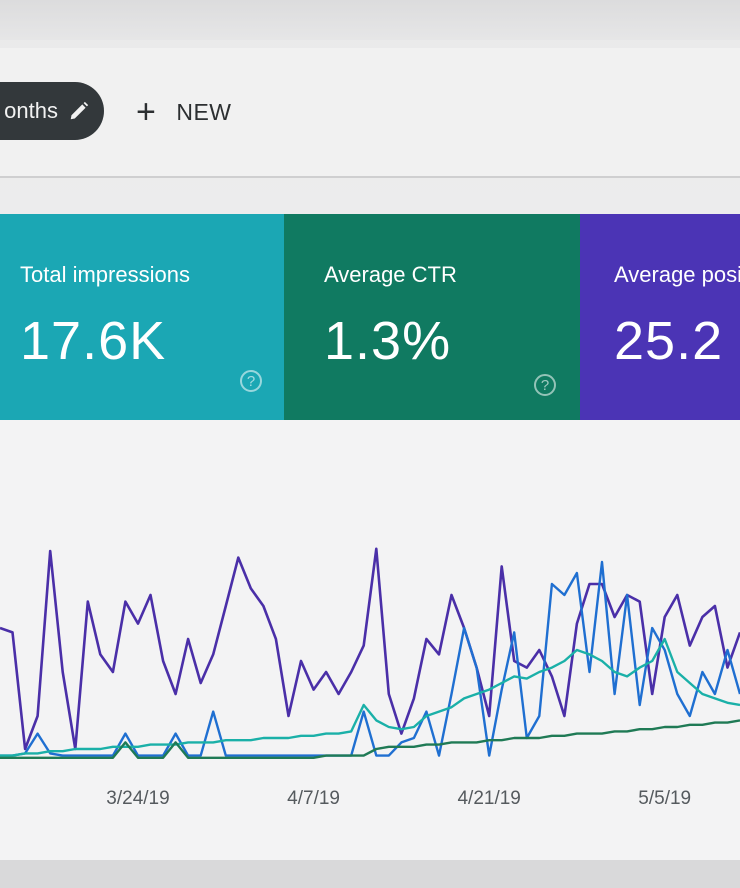 The height and width of the screenshot is (888, 740). What do you see at coordinates (488, 798) in the screenshot?
I see `x-tick-label: 4/21/19` at bounding box center [488, 798].